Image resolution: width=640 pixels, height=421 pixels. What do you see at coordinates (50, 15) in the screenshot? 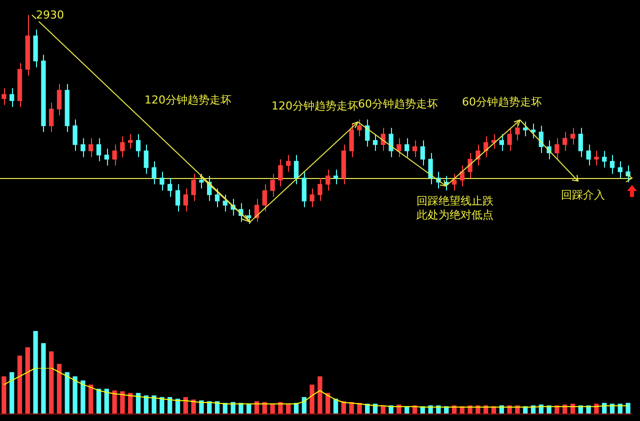
I see `annotation: 2930` at bounding box center [50, 15].